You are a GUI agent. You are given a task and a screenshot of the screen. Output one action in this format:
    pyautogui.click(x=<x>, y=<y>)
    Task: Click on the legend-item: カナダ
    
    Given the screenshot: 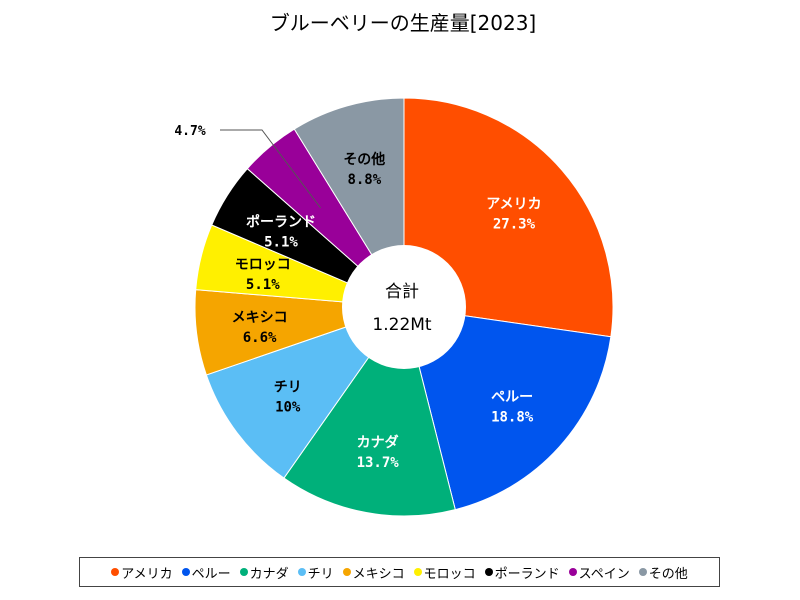 What is the action you would take?
    pyautogui.click(x=264, y=572)
    